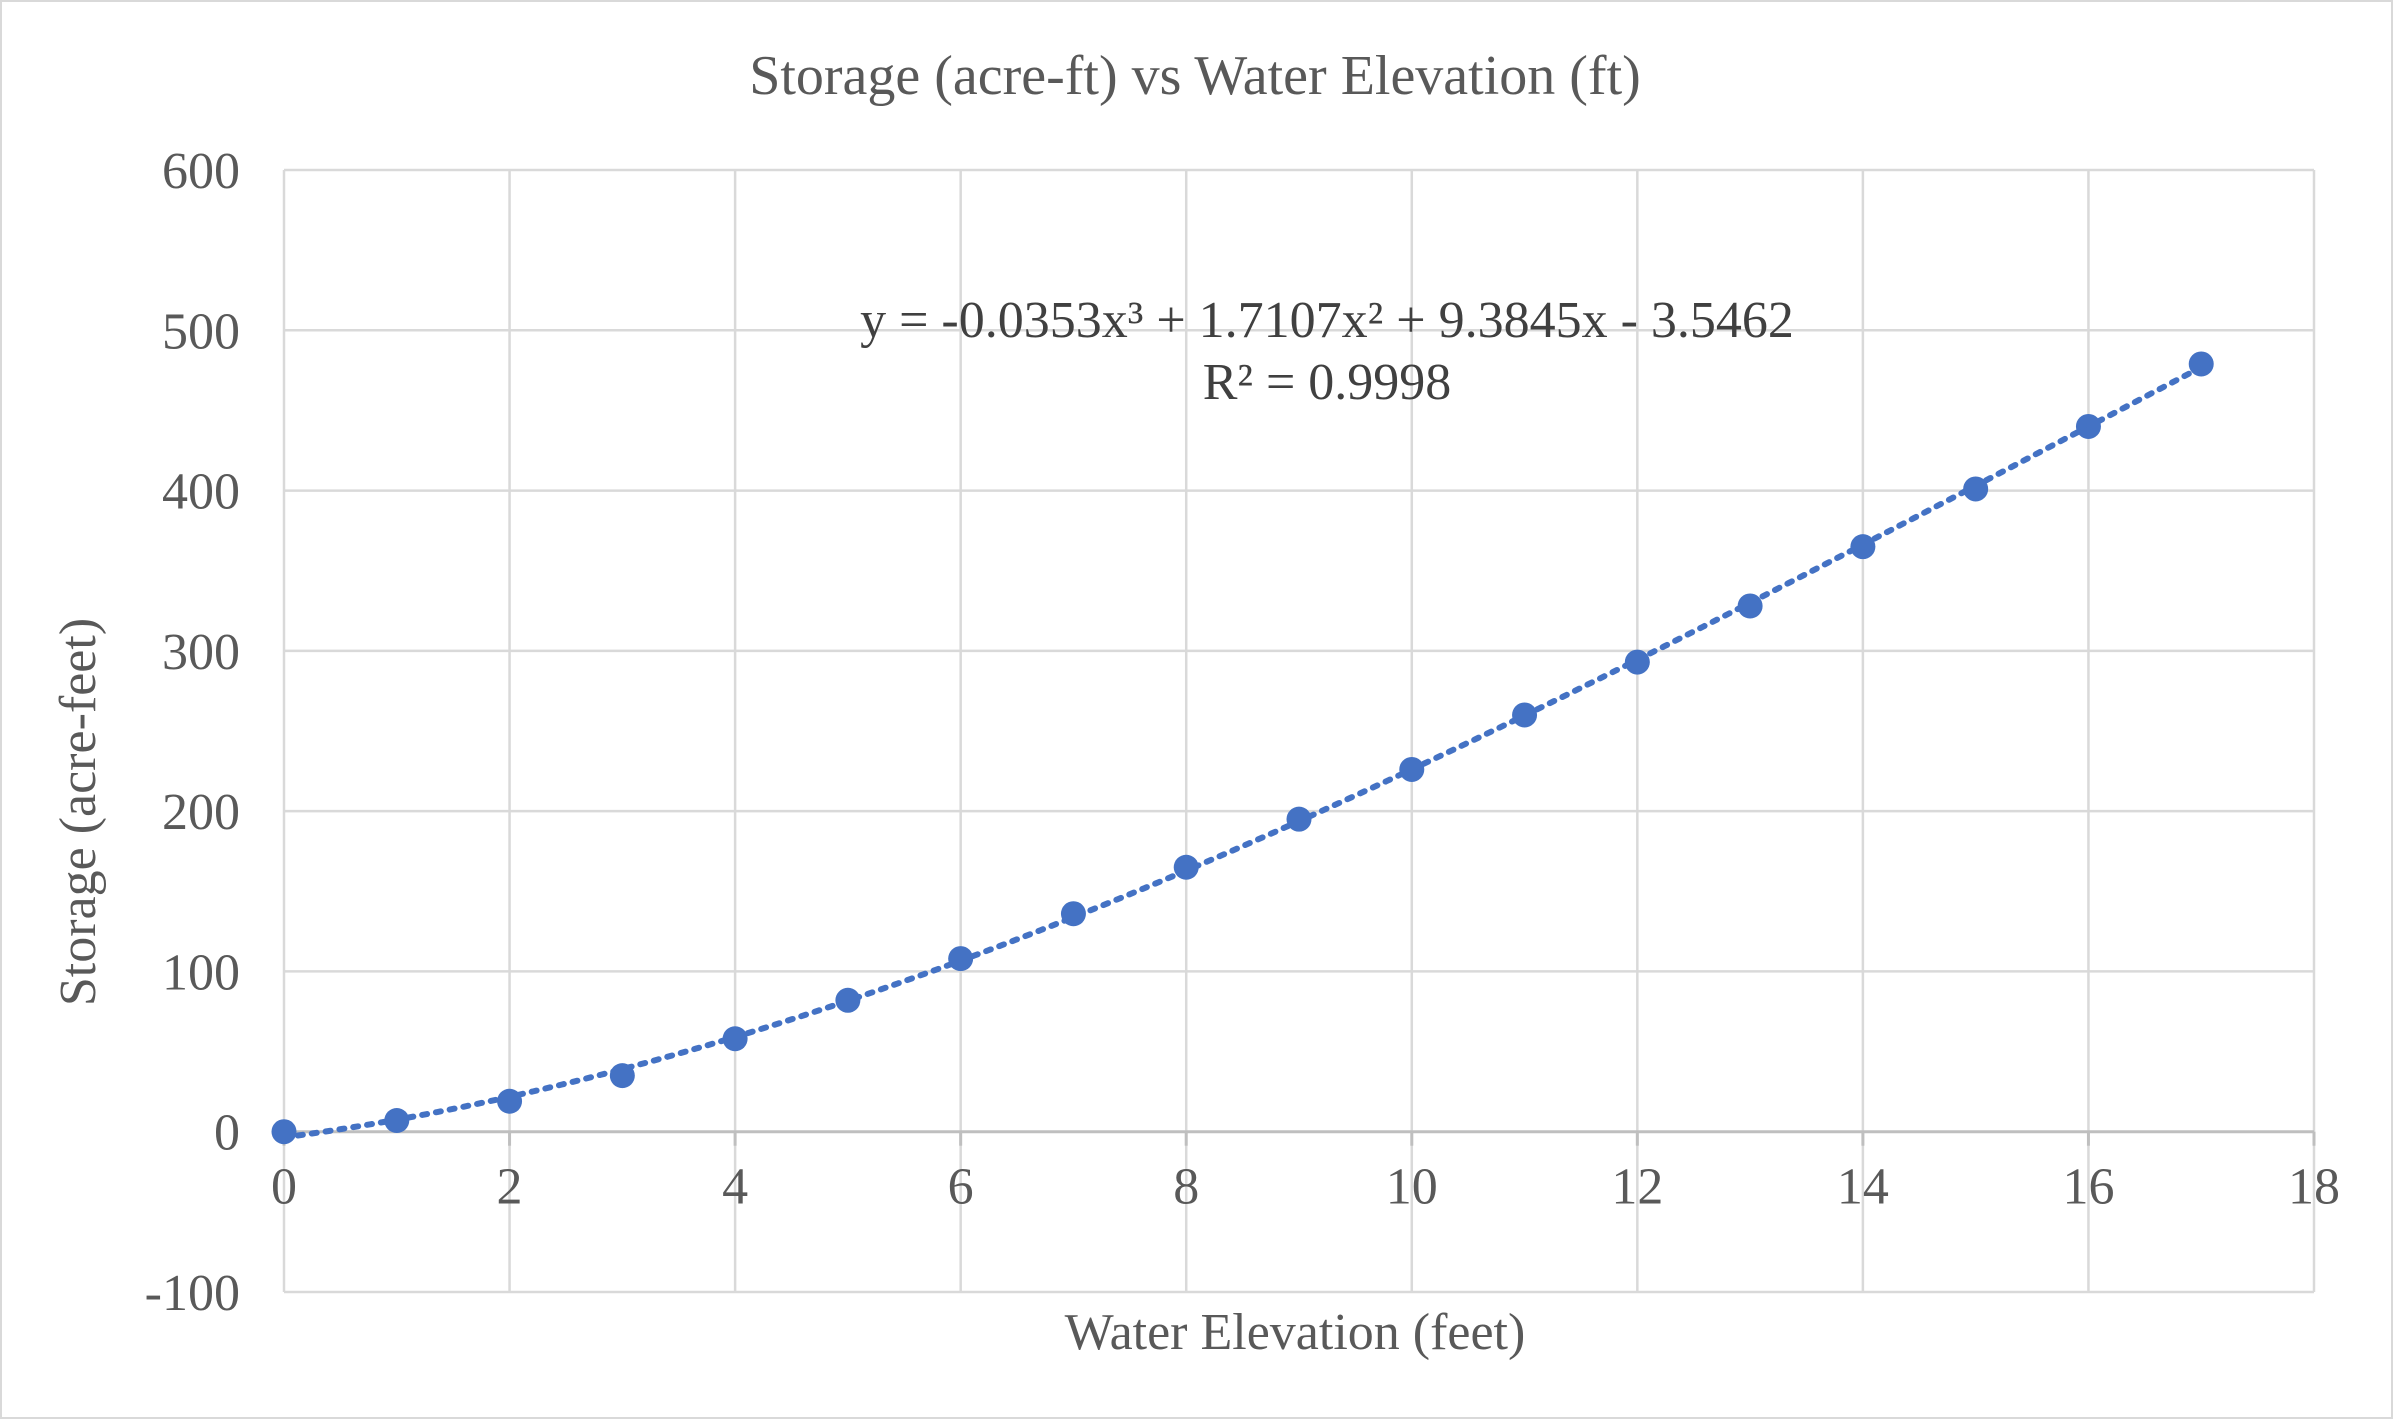 The image size is (2393, 1419). What do you see at coordinates (1295, 1332) in the screenshot?
I see `x-axis-label: Water Elevation (feet)` at bounding box center [1295, 1332].